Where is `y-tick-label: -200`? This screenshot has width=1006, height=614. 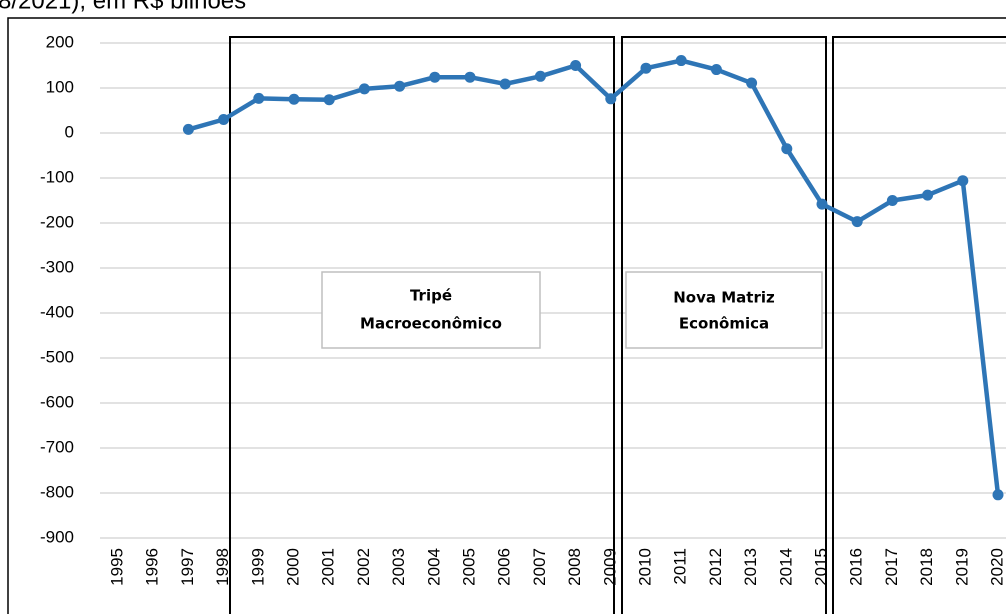
y-tick-label: -200 is located at coordinates (57, 221).